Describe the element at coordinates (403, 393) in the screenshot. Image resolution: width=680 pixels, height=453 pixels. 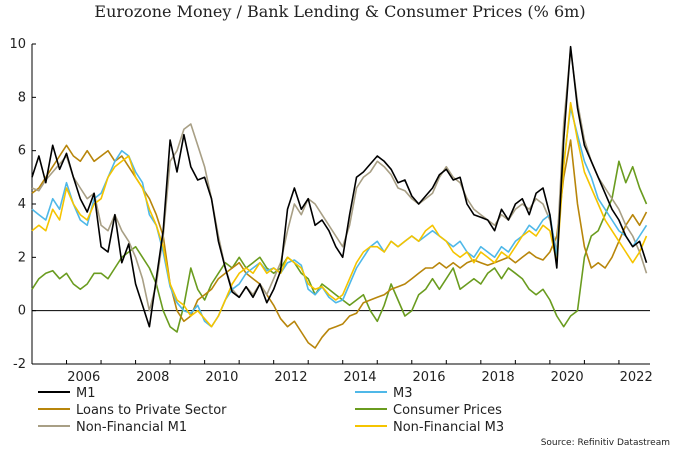
I see `legend-label-m3: M3` at that location.